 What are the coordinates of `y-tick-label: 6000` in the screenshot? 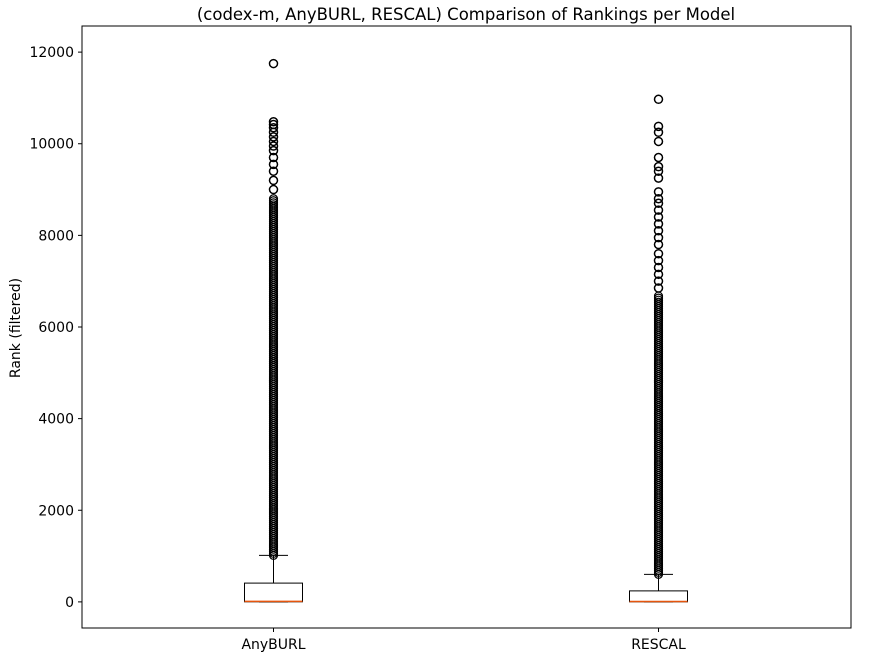 It's located at (56, 328).